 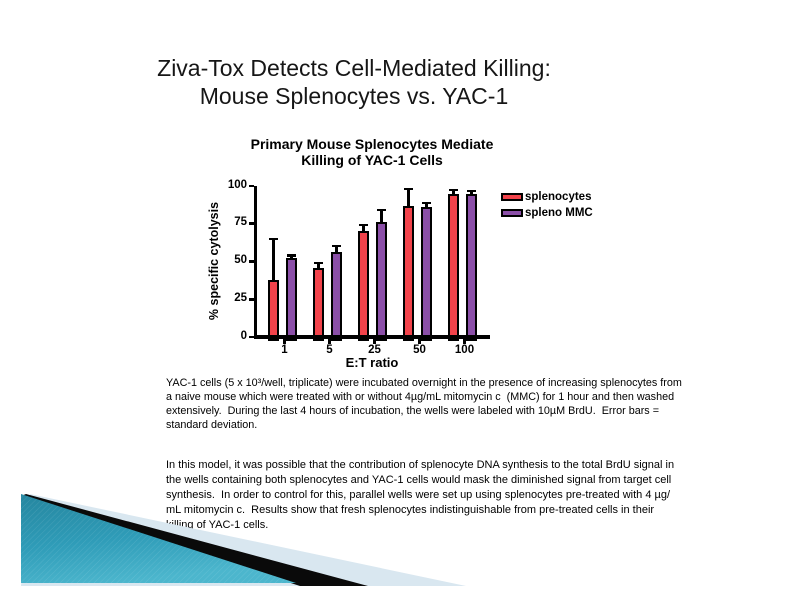 What do you see at coordinates (240, 222) in the screenshot?
I see `y-tick-label: 75` at bounding box center [240, 222].